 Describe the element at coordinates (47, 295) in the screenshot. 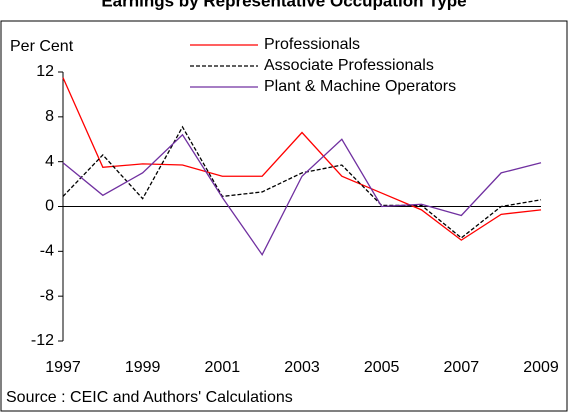

I see `y-tick-label: -8` at that location.